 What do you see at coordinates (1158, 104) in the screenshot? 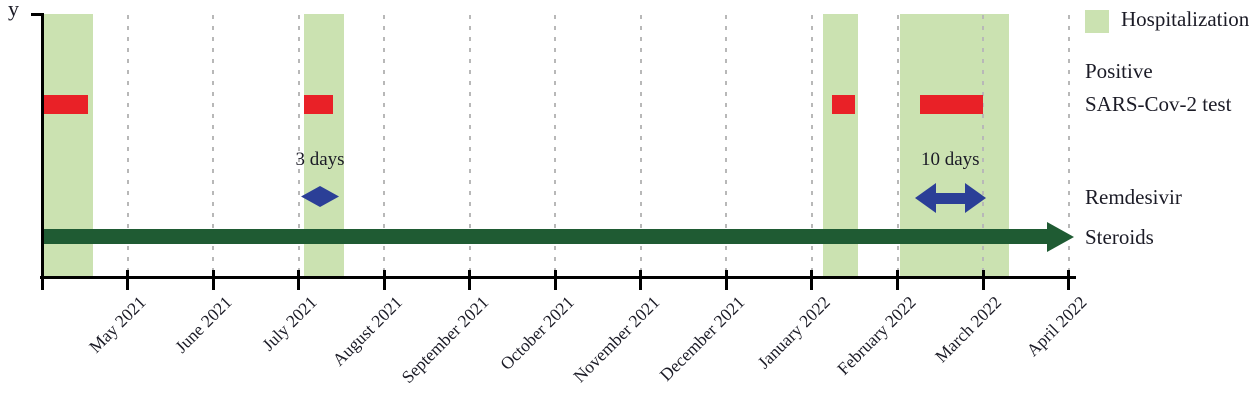
I see `legend-positive-test-label-line2: SARS-Cov-2 test` at bounding box center [1158, 104].